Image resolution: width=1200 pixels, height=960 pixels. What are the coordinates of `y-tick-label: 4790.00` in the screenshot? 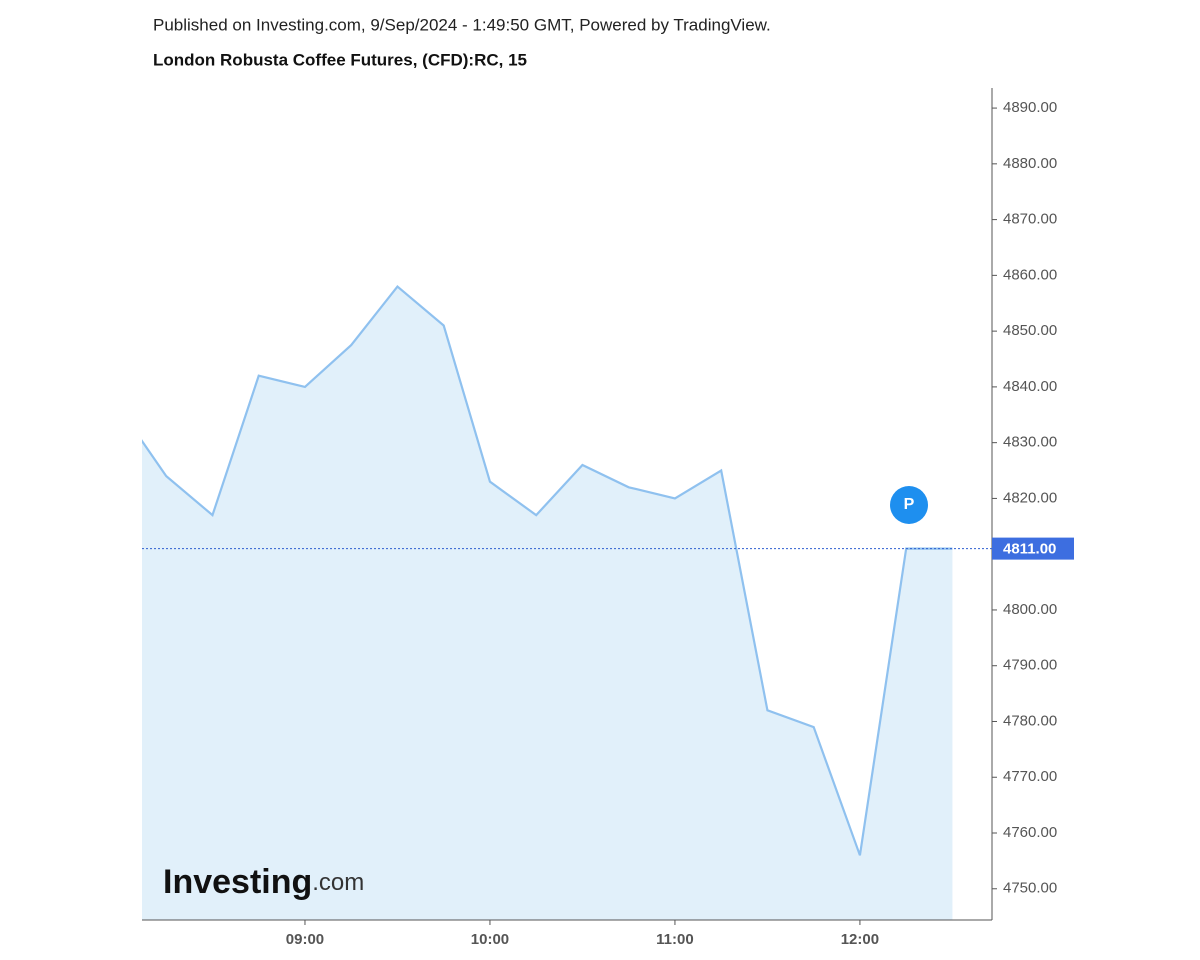 It's located at (1030, 665).